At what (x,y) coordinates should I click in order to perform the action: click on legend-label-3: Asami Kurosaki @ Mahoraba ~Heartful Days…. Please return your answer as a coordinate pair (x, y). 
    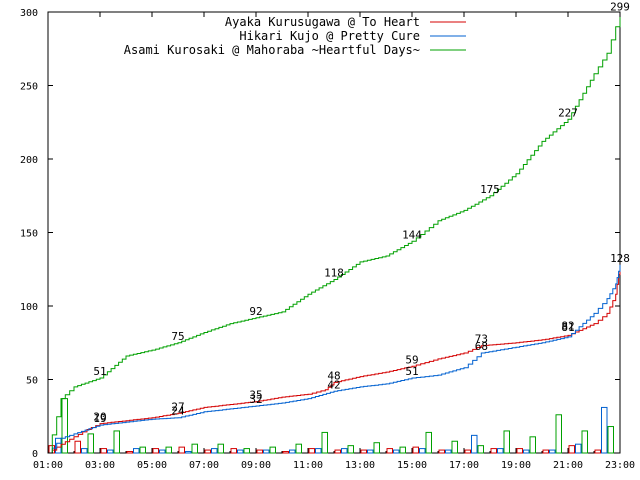
    Looking at the image, I should click on (272, 50).